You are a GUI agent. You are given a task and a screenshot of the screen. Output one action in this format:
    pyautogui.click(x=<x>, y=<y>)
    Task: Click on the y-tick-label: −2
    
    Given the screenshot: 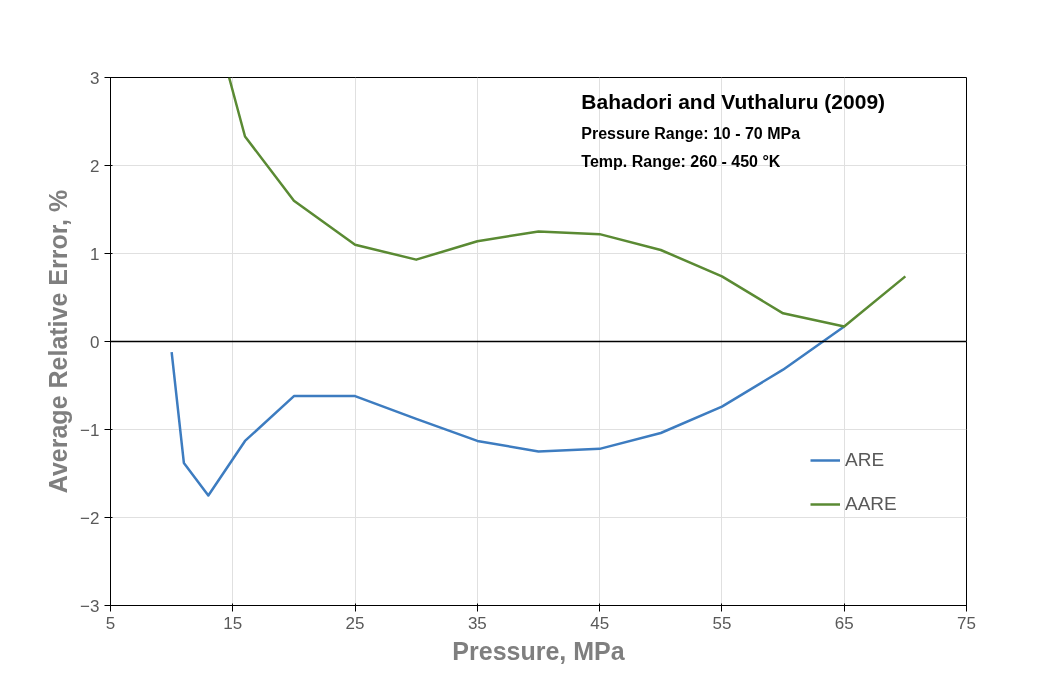 What is the action you would take?
    pyautogui.click(x=90, y=518)
    